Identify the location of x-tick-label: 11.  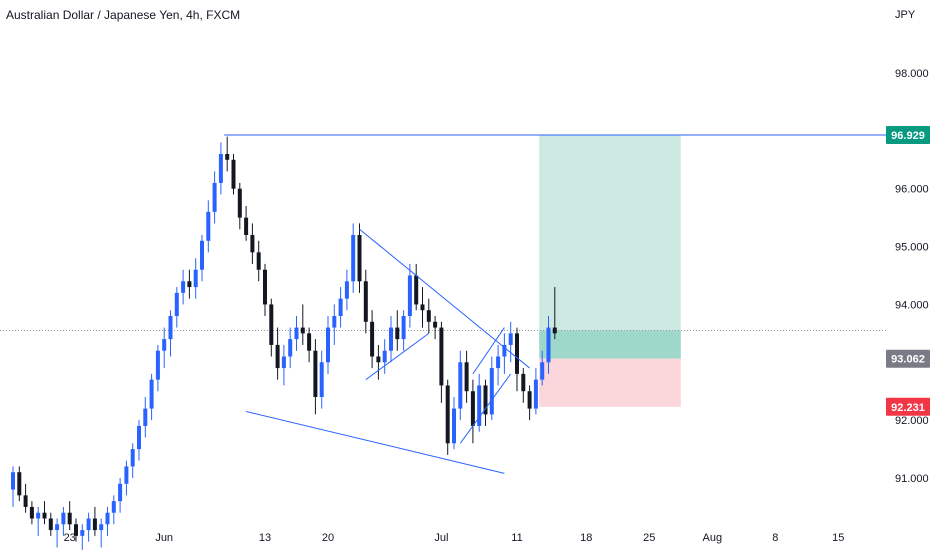
(516, 538).